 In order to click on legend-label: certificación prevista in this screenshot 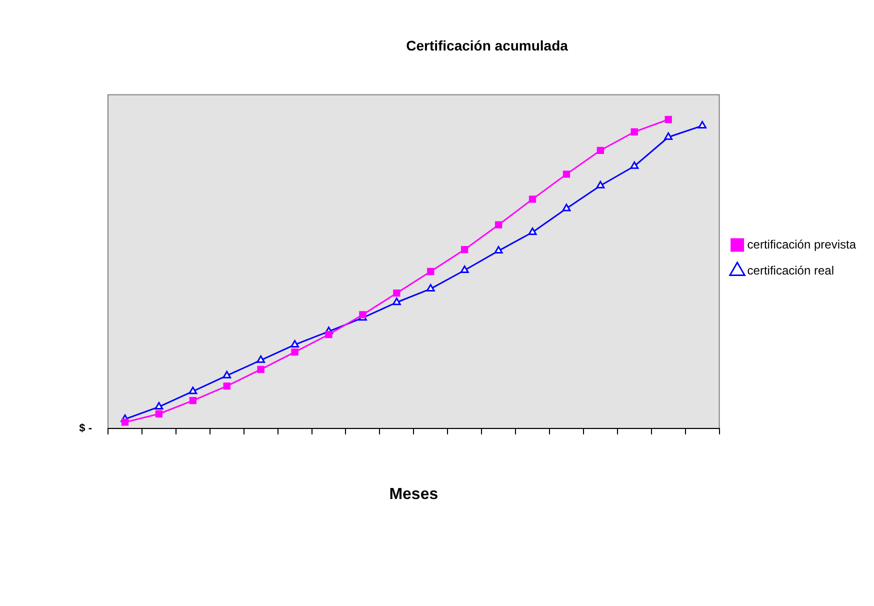, I will do `click(801, 244)`.